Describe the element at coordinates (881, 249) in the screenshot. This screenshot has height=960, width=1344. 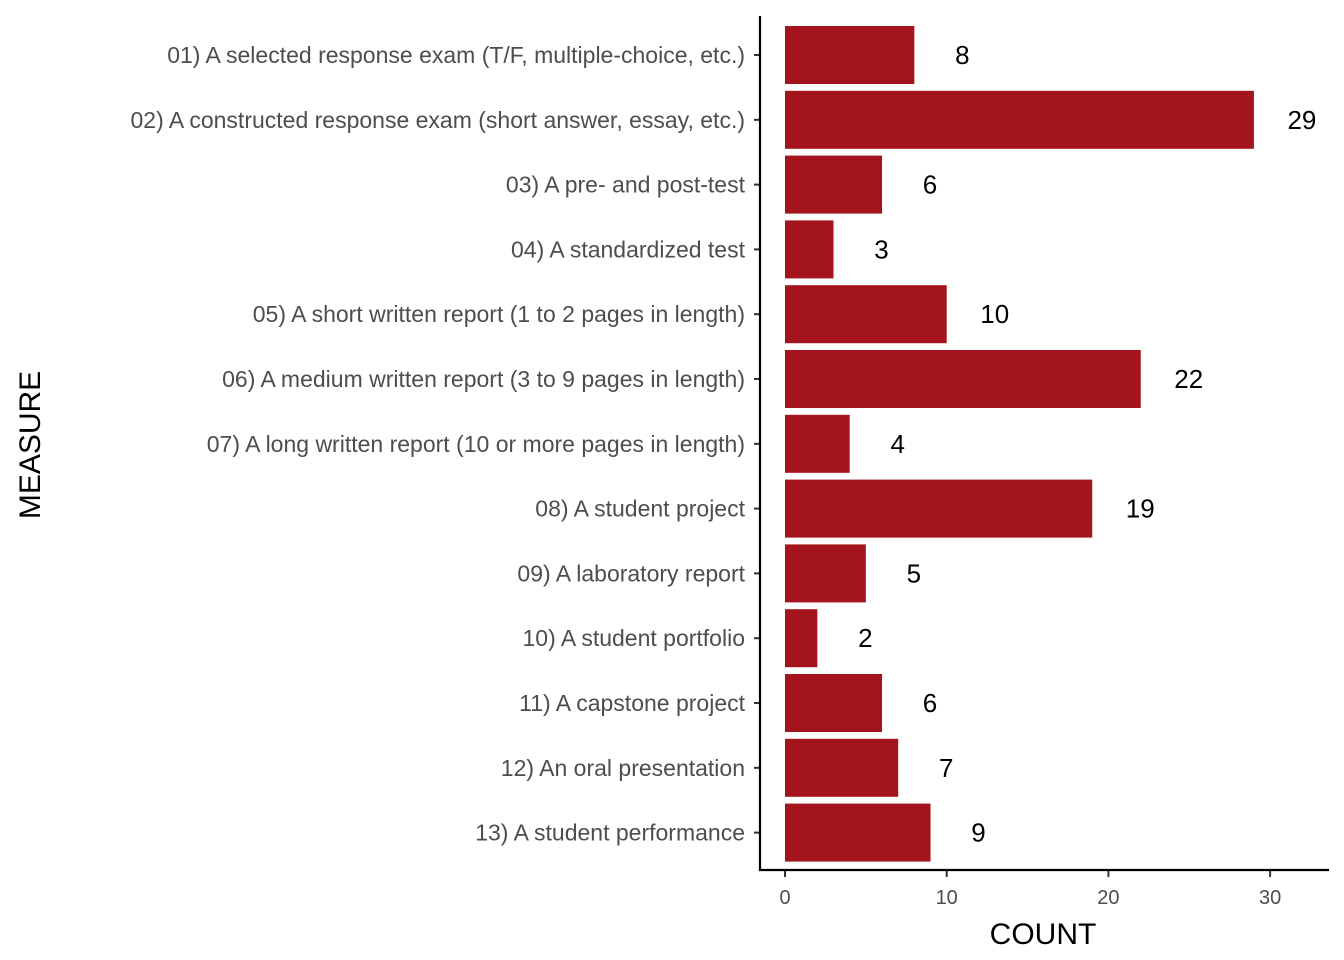
I see `bar-value-label: 3` at that location.